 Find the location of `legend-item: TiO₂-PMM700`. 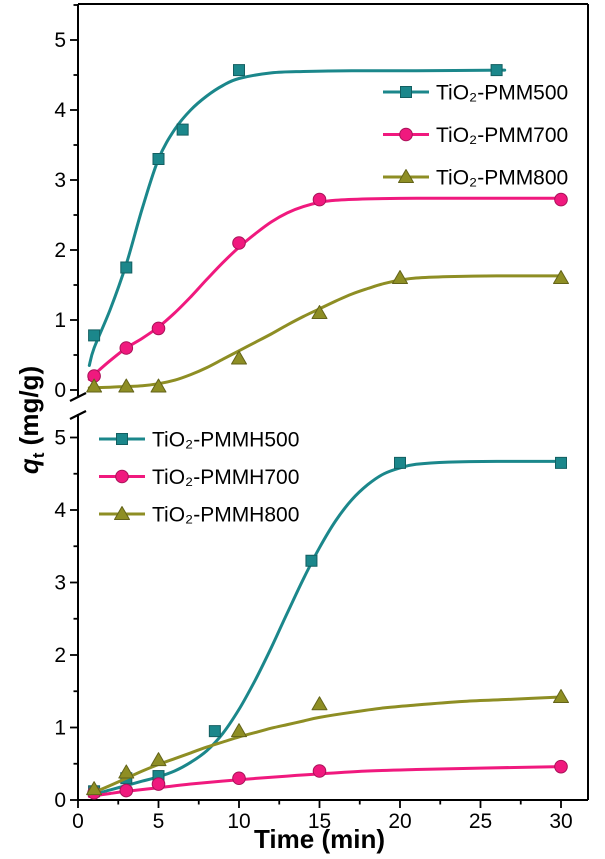

legend-item: TiO₂-PMM700 is located at coordinates (475, 135).